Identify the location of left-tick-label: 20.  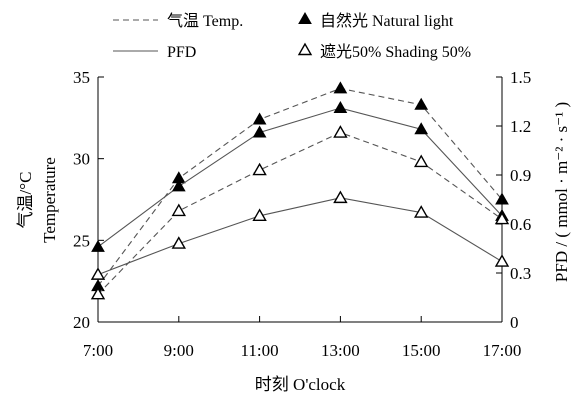
(81, 322).